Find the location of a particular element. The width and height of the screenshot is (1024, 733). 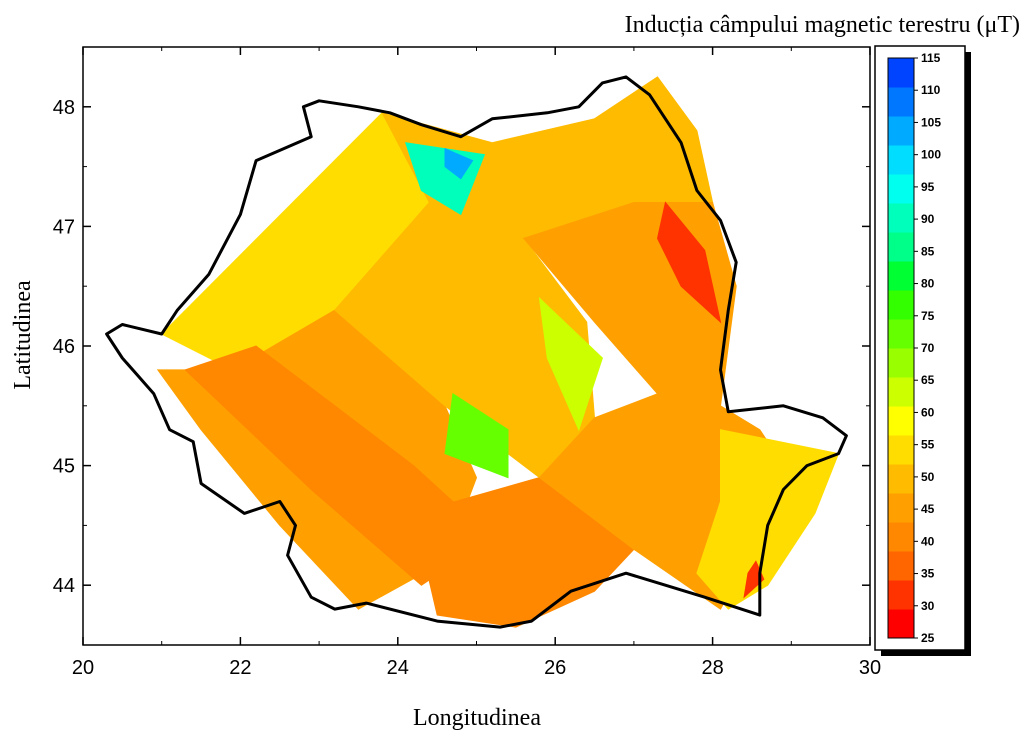

colorbar-tick-label: 105 is located at coordinates (931, 122).